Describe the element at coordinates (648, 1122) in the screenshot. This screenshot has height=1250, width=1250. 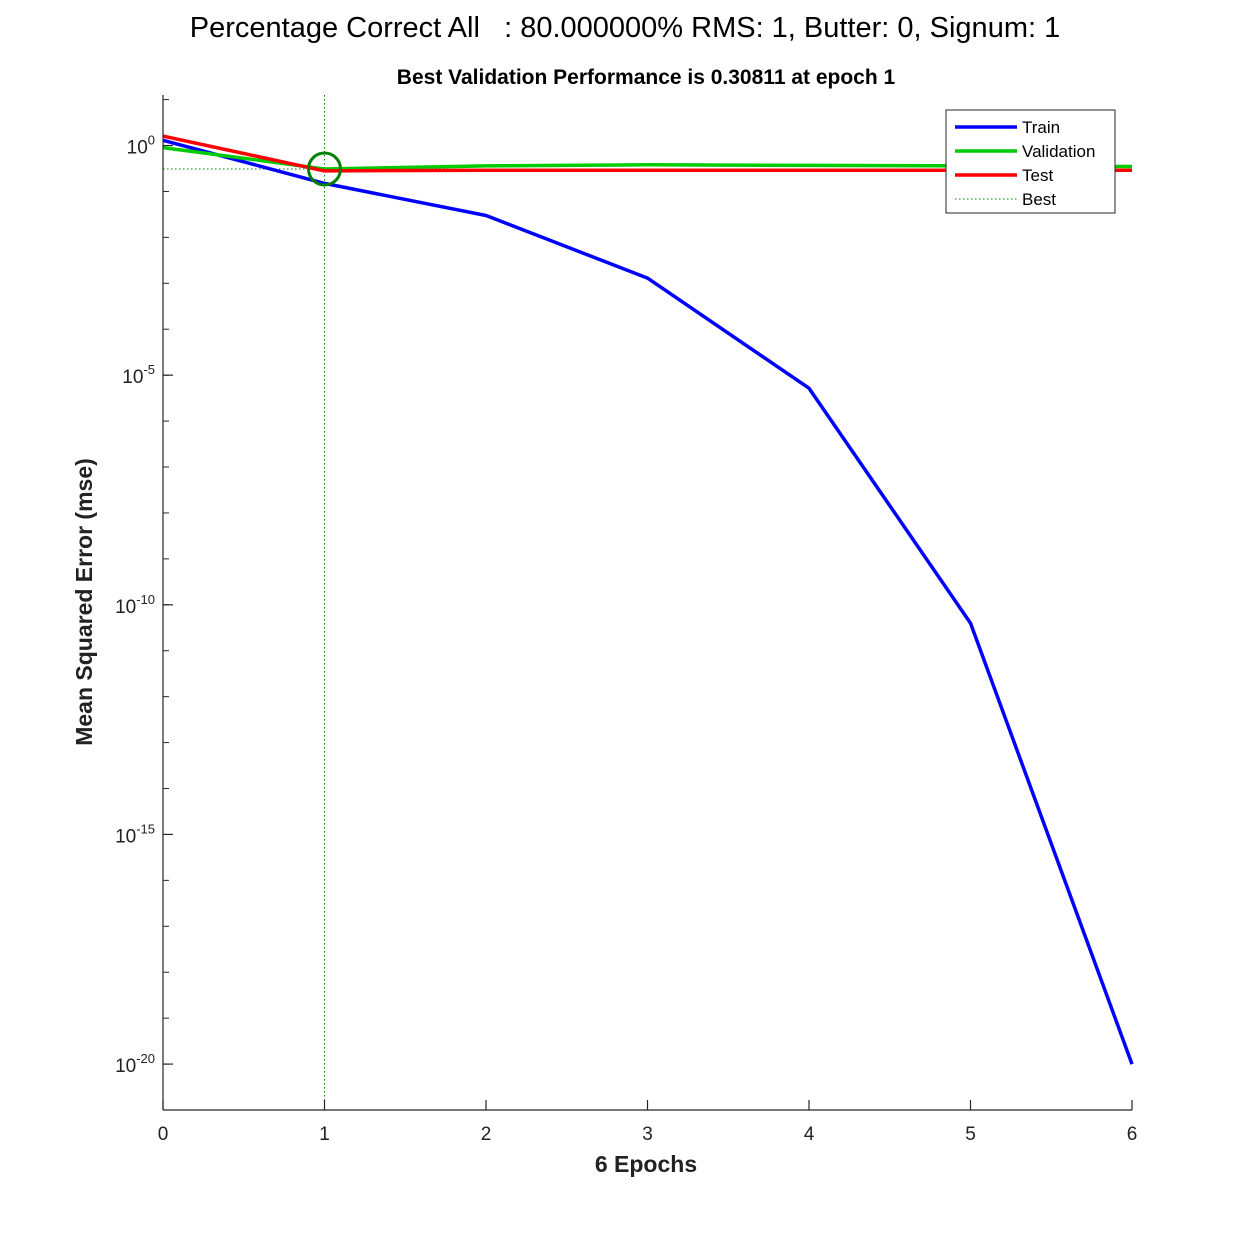
I see `x-ticks: 0 1 2 3 4 5 6` at that location.